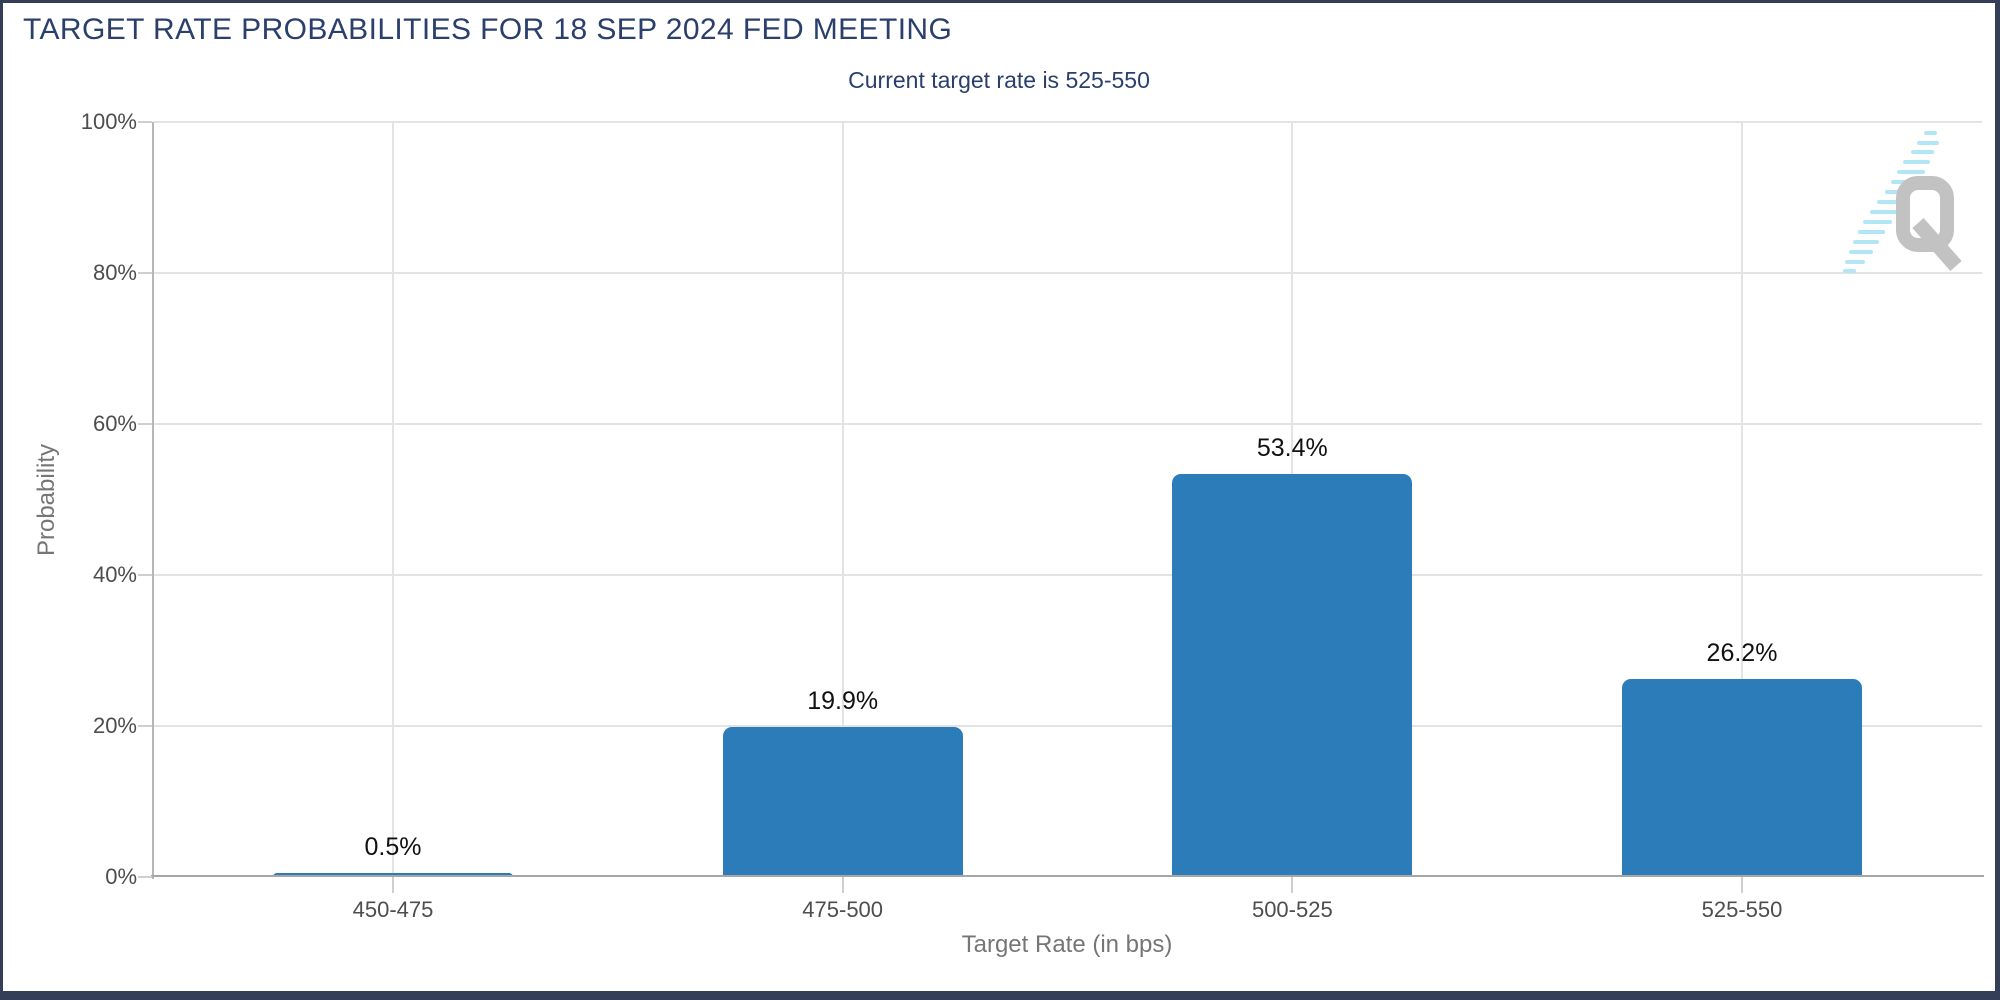  Describe the element at coordinates (1292, 447) in the screenshot. I see `bar-value-label: 53.4%` at that location.